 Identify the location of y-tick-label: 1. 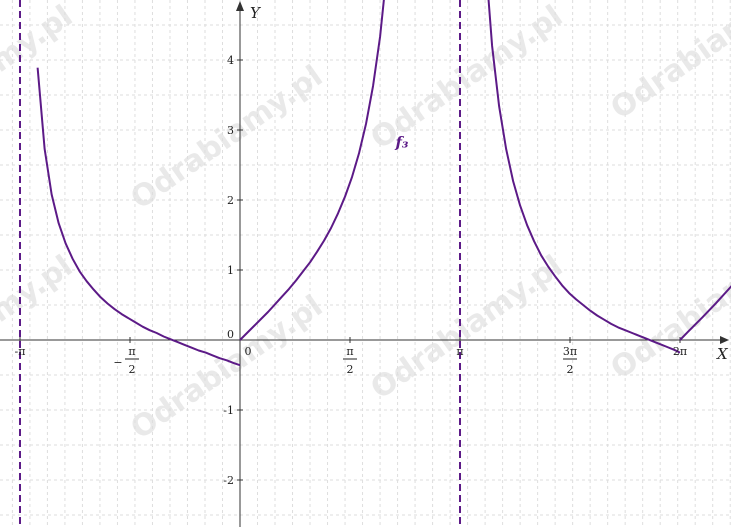
(230, 270).